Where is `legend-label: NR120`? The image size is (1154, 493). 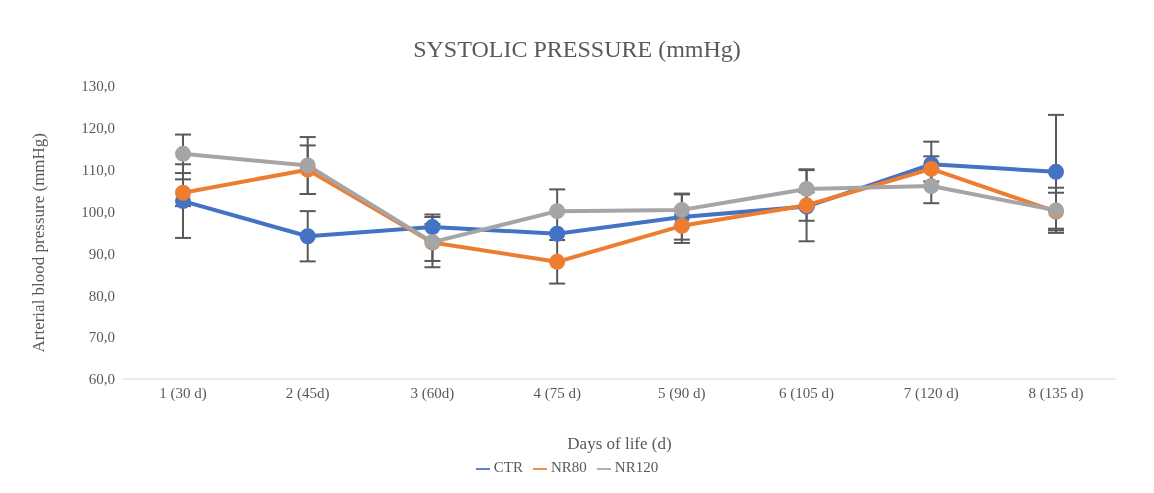
legend-label: NR120 is located at coordinates (636, 467).